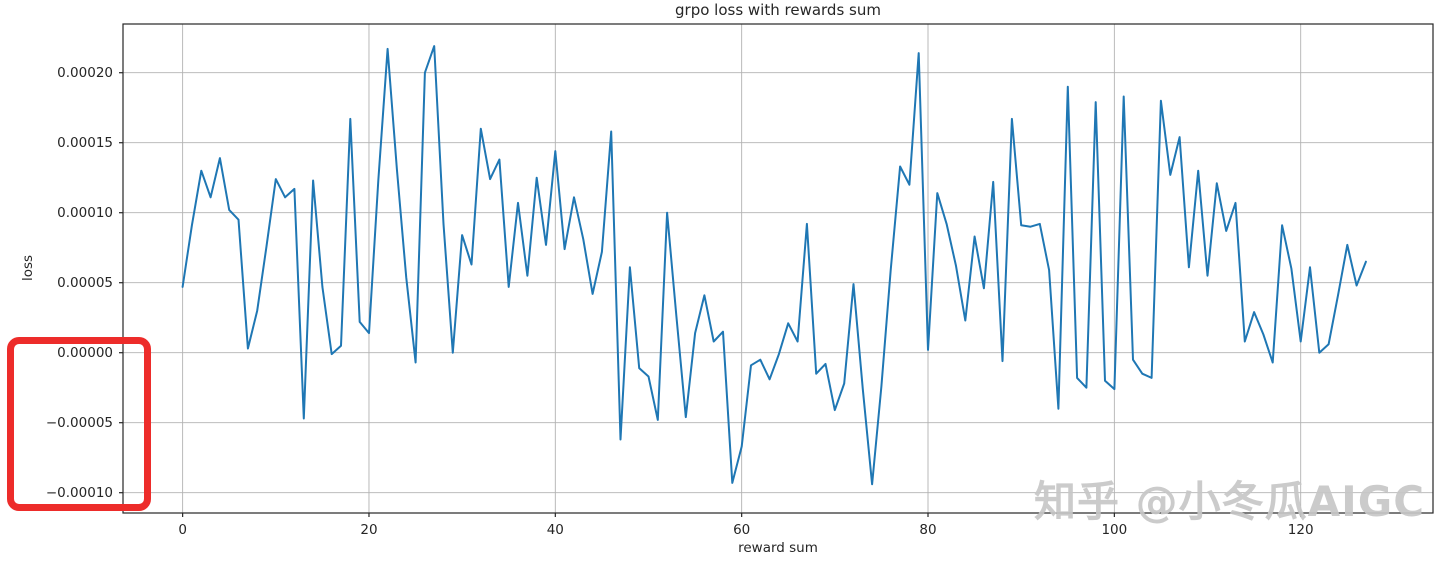 The image size is (1440, 567). What do you see at coordinates (182, 530) in the screenshot?
I see `x-tick-label: 0` at bounding box center [182, 530].